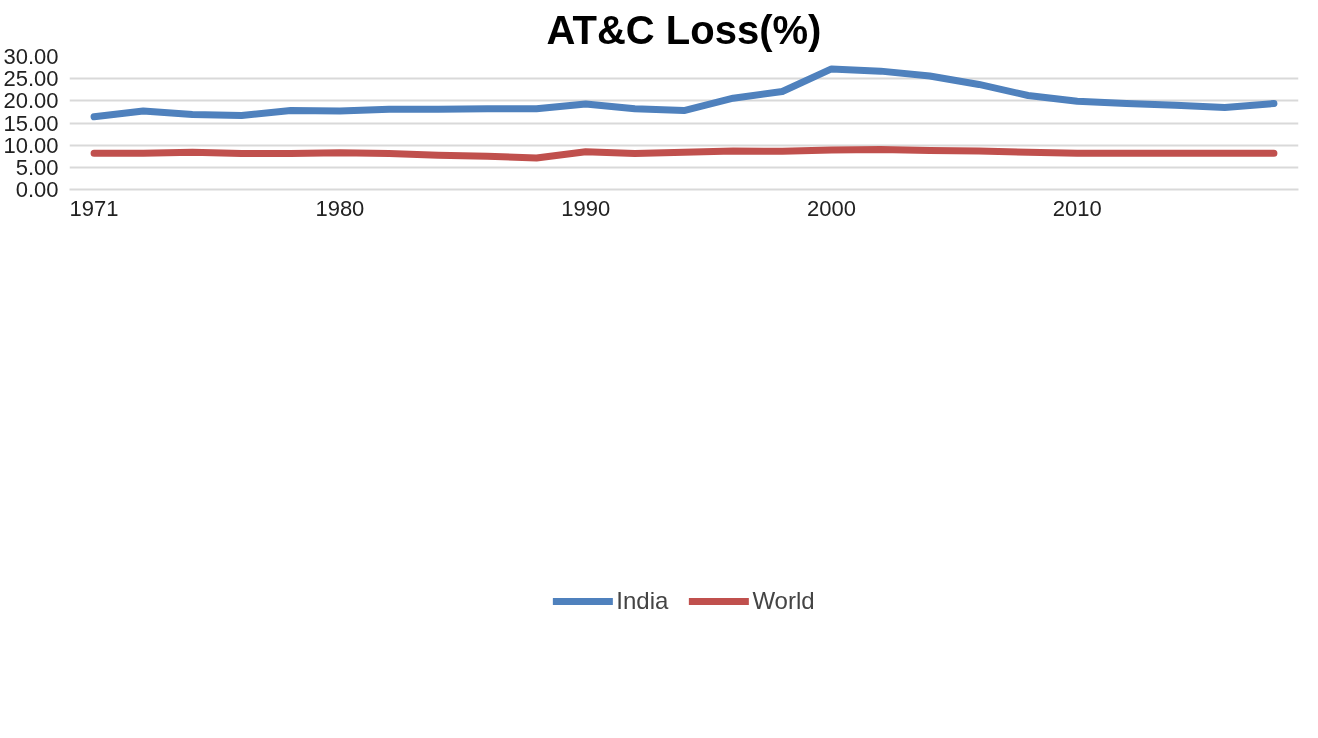  What do you see at coordinates (684, 29) in the screenshot?
I see `chart-title: AT&C Loss(%)` at bounding box center [684, 29].